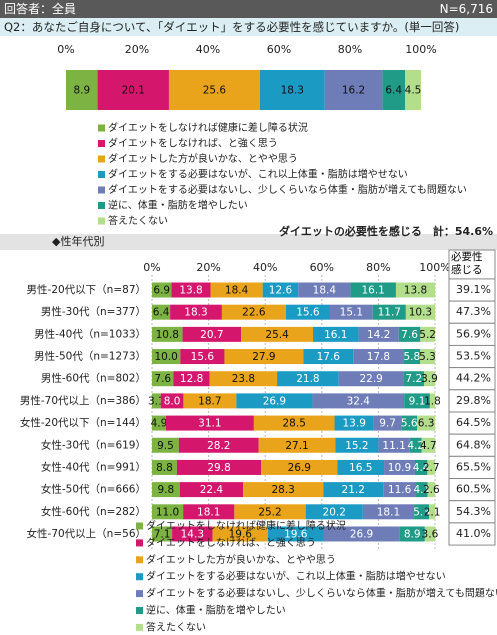 Image resolution: width=497 pixels, height=635 pixels. What do you see at coordinates (420, 49) in the screenshot?
I see `x-tick-label: 100%` at bounding box center [420, 49].